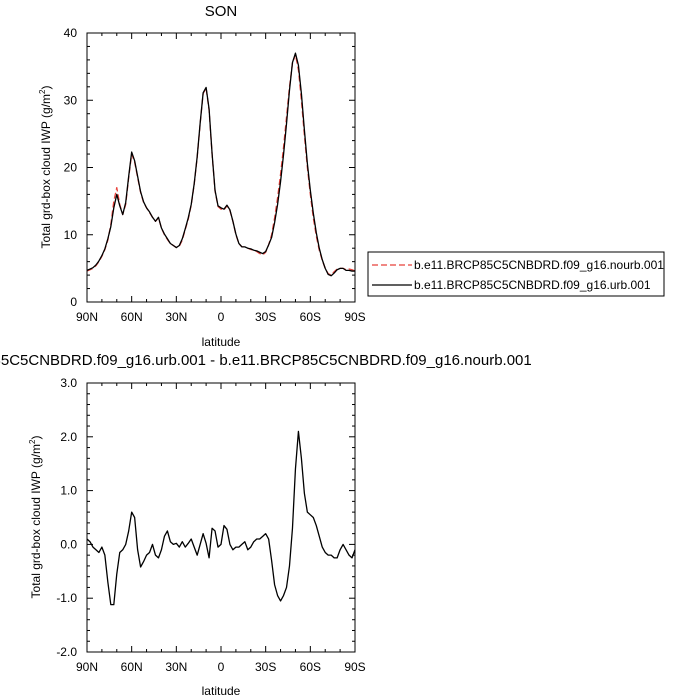  Describe the element at coordinates (71, 235) in the screenshot. I see `y-tick-label: 10` at that location.